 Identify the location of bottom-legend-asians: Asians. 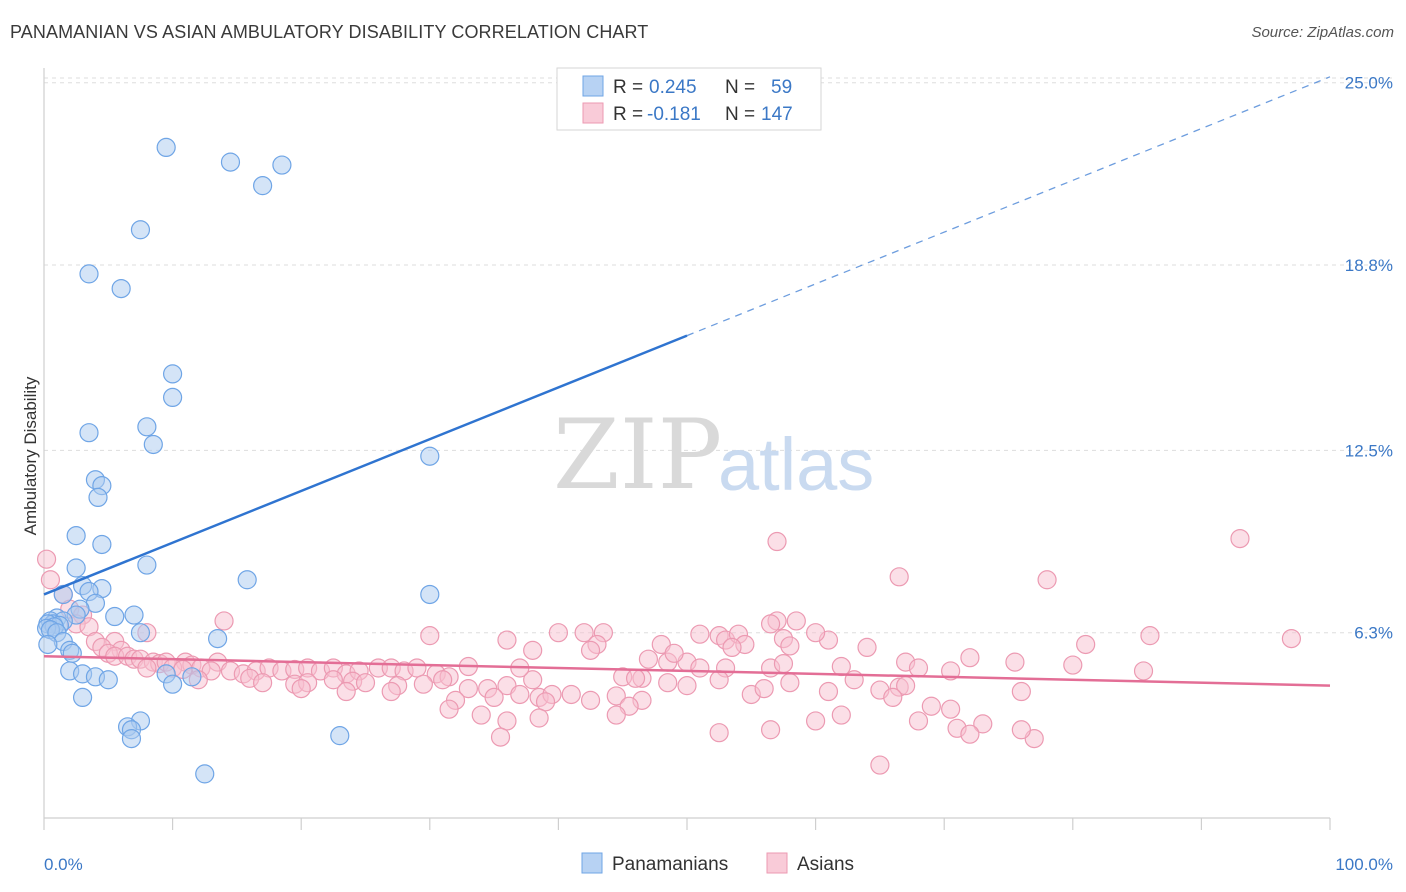
(825, 864).